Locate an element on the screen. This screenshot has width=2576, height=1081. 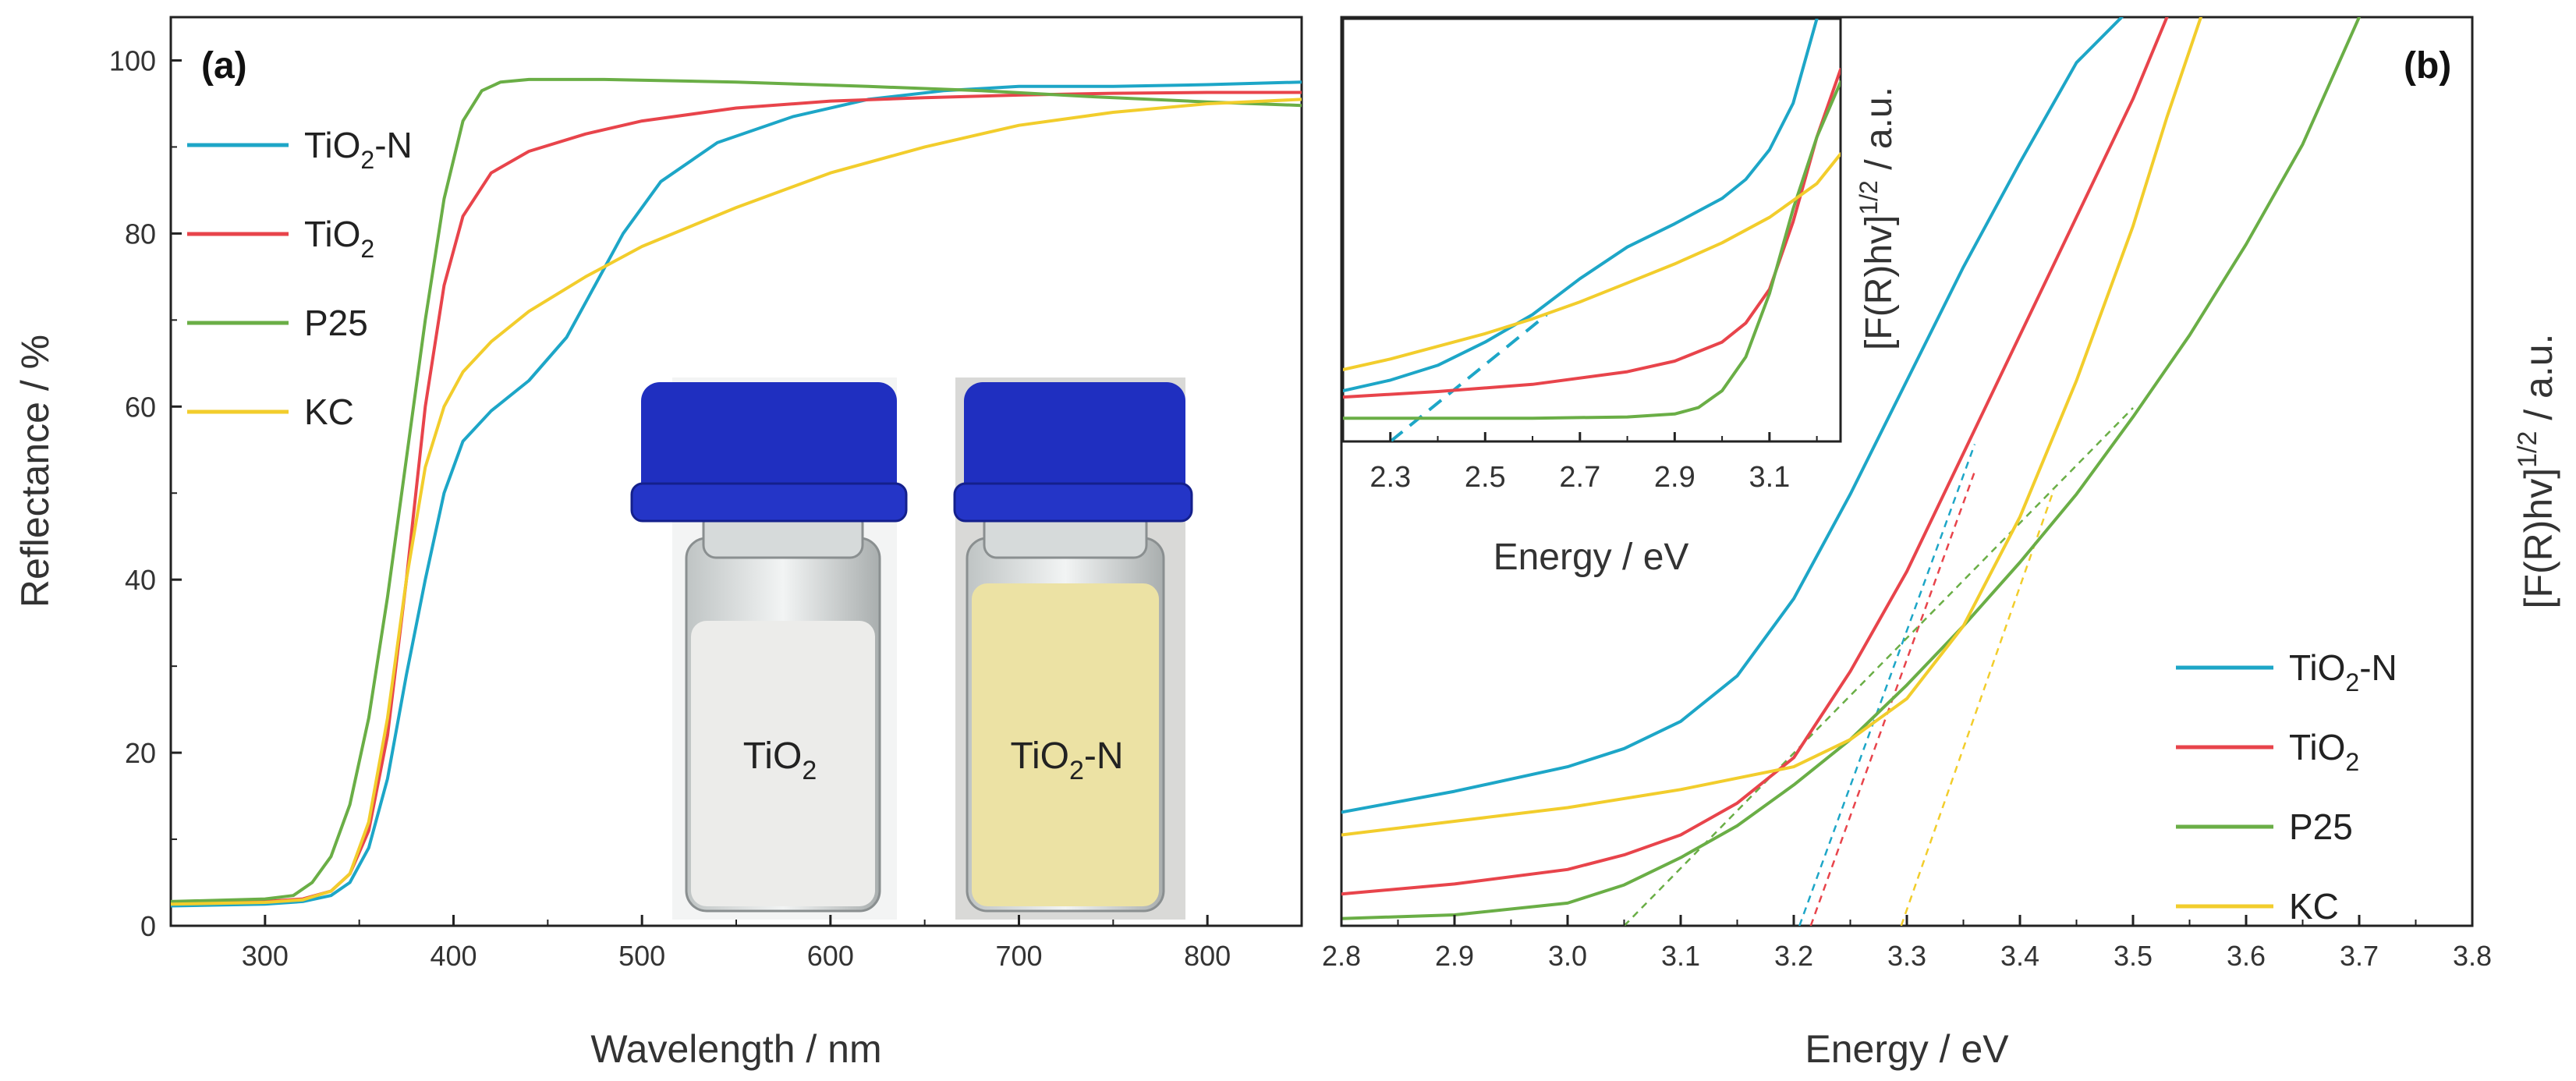
inset-tauc-fits is located at coordinates (1468, 377).